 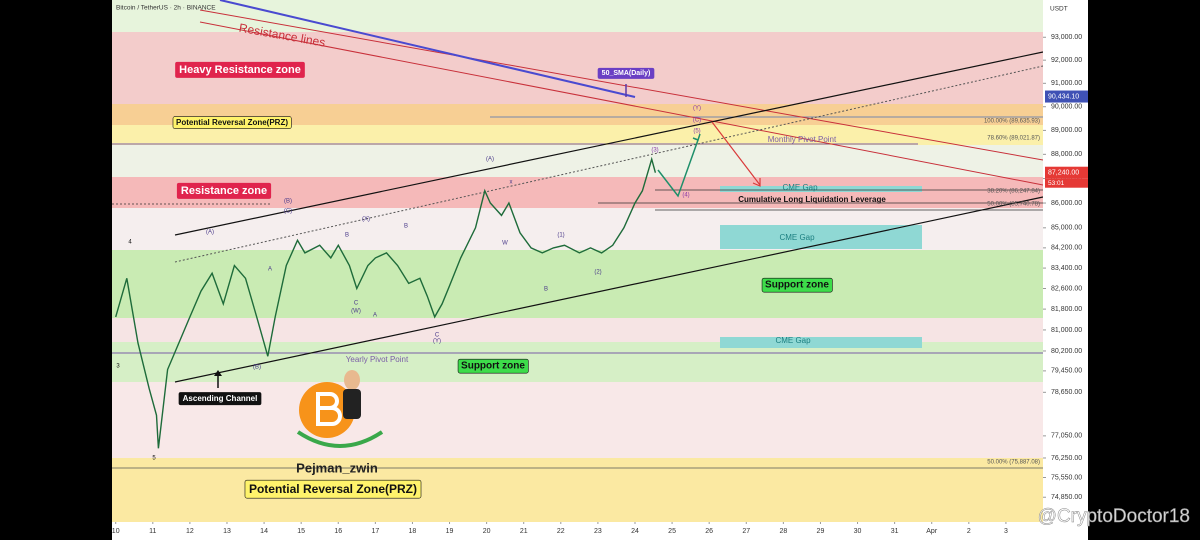 I want to click on x-tick-label: 20, so click(x=487, y=531).